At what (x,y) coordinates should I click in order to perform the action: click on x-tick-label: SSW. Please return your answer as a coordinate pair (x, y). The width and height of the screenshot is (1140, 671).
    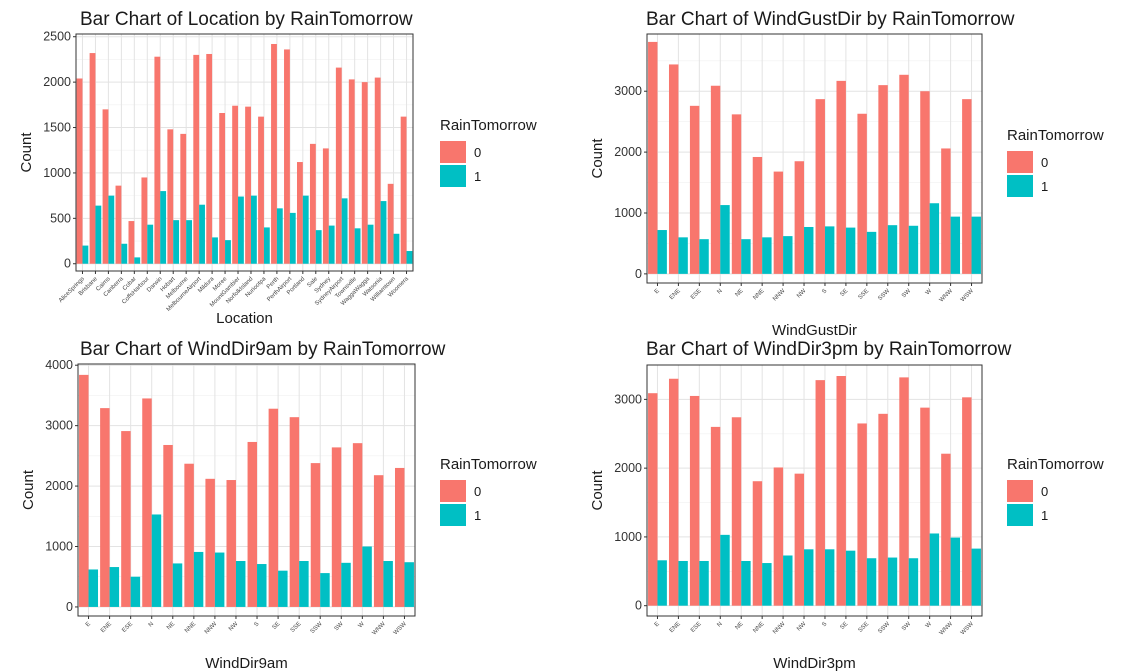
    Looking at the image, I should click on (317, 628).